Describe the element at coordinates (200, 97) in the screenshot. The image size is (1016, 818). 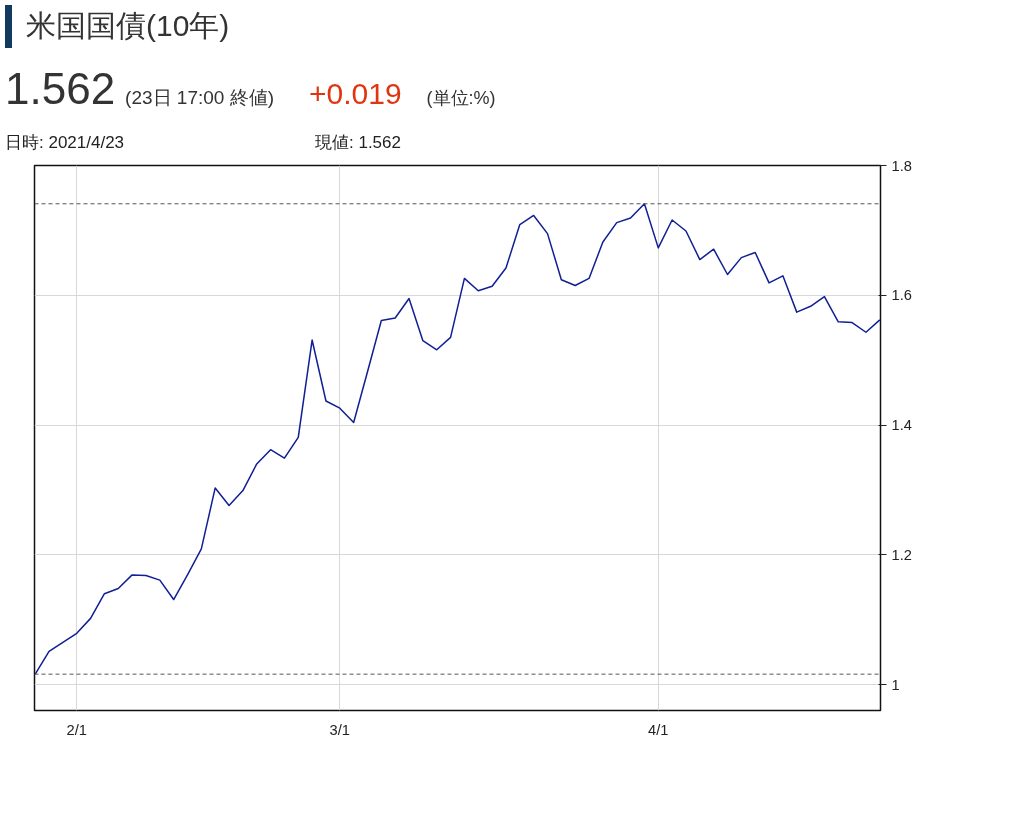
I see `text: (23日 17:00 終値)` at that location.